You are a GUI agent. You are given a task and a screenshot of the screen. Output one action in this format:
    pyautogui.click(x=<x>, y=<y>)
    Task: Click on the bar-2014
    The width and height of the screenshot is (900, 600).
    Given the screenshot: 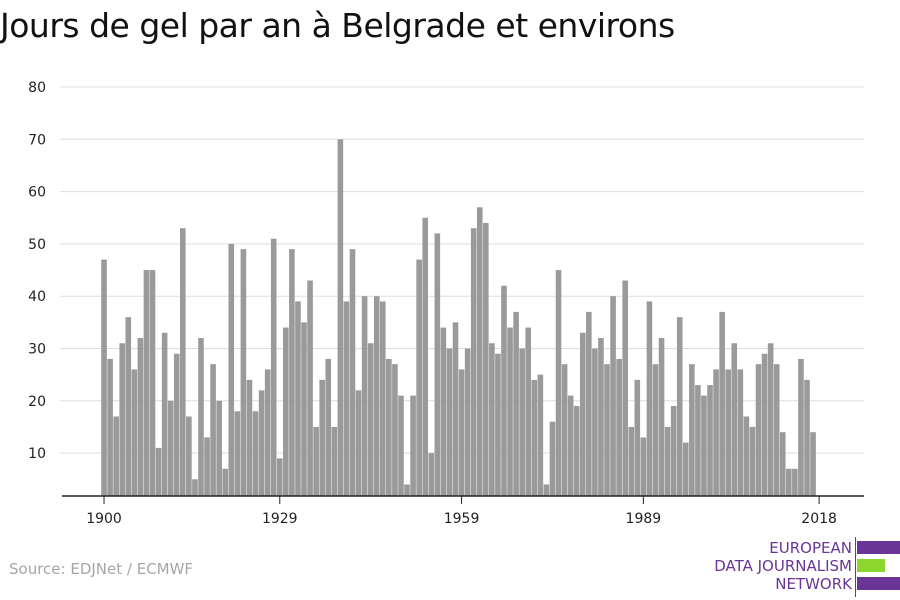 What is the action you would take?
    pyautogui.click(x=795, y=482)
    